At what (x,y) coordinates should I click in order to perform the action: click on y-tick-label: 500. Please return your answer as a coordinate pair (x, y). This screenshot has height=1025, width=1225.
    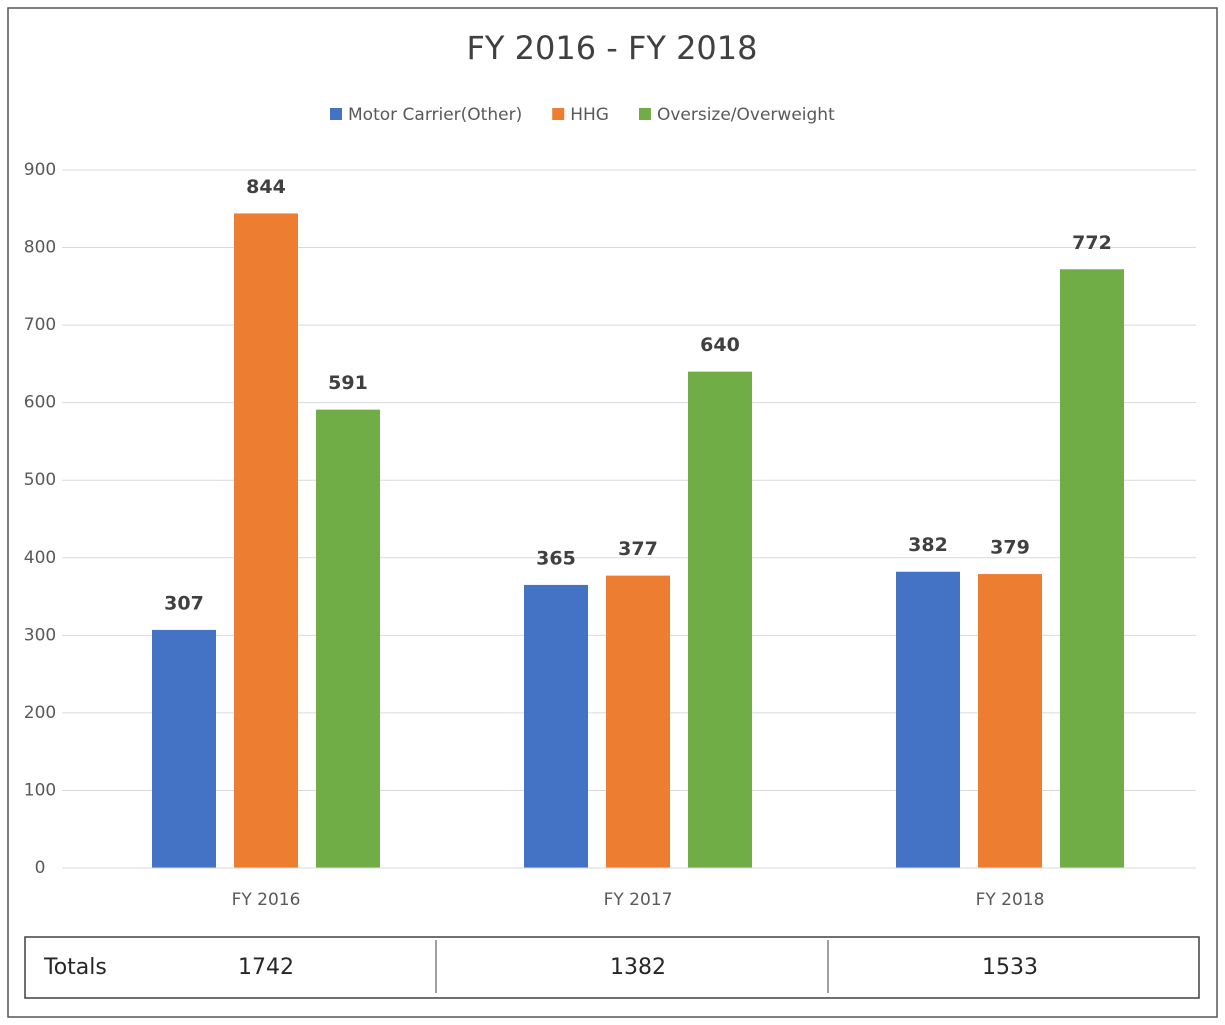
    Looking at the image, I should click on (40, 480).